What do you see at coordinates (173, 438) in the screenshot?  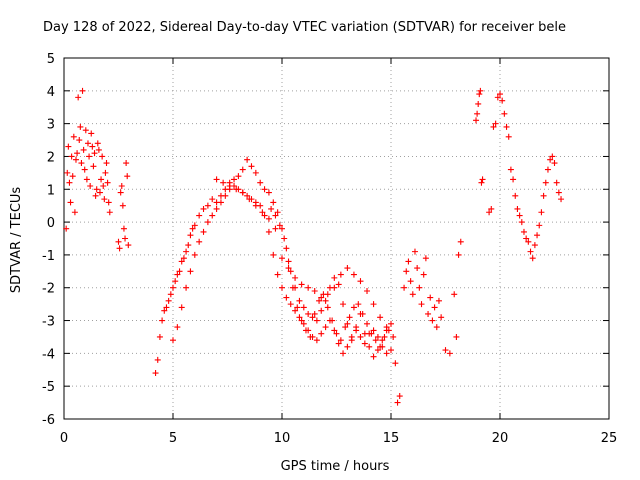 I see `x-tick-label: 5` at bounding box center [173, 438].